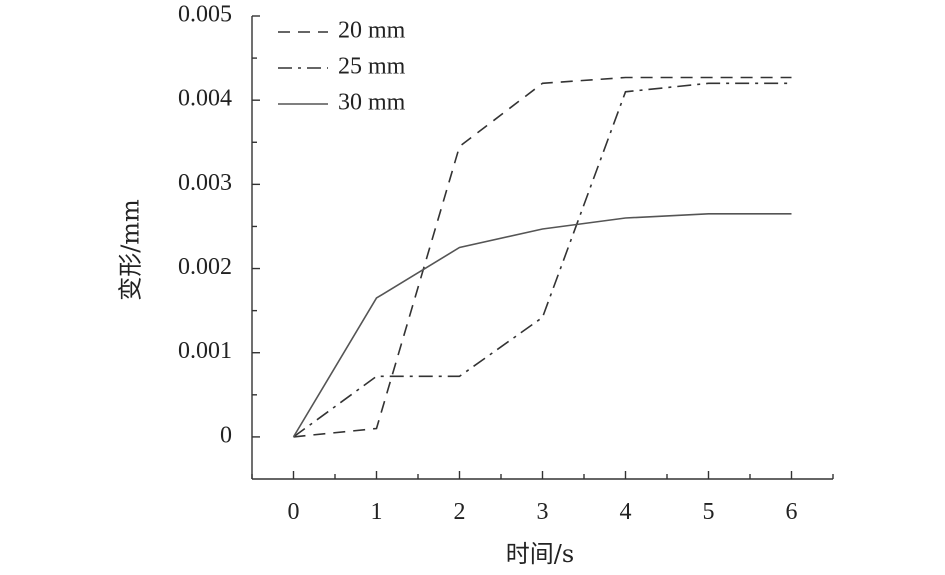  Describe the element at coordinates (626, 512) in the screenshot. I see `x-tick-label: 4` at that location.